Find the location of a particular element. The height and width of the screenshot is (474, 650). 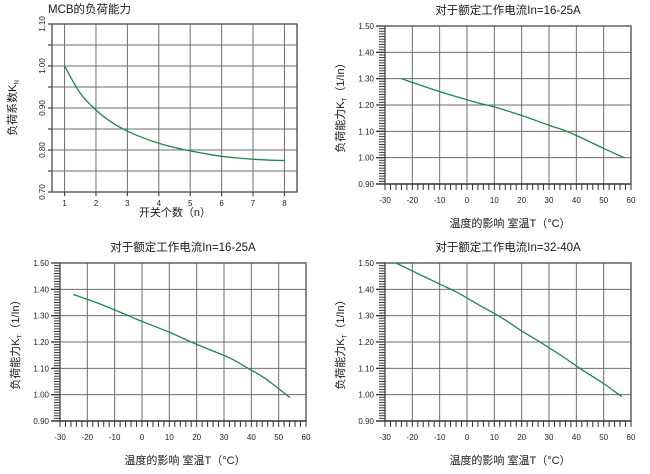

data-curve-Kn is located at coordinates (174, 113).